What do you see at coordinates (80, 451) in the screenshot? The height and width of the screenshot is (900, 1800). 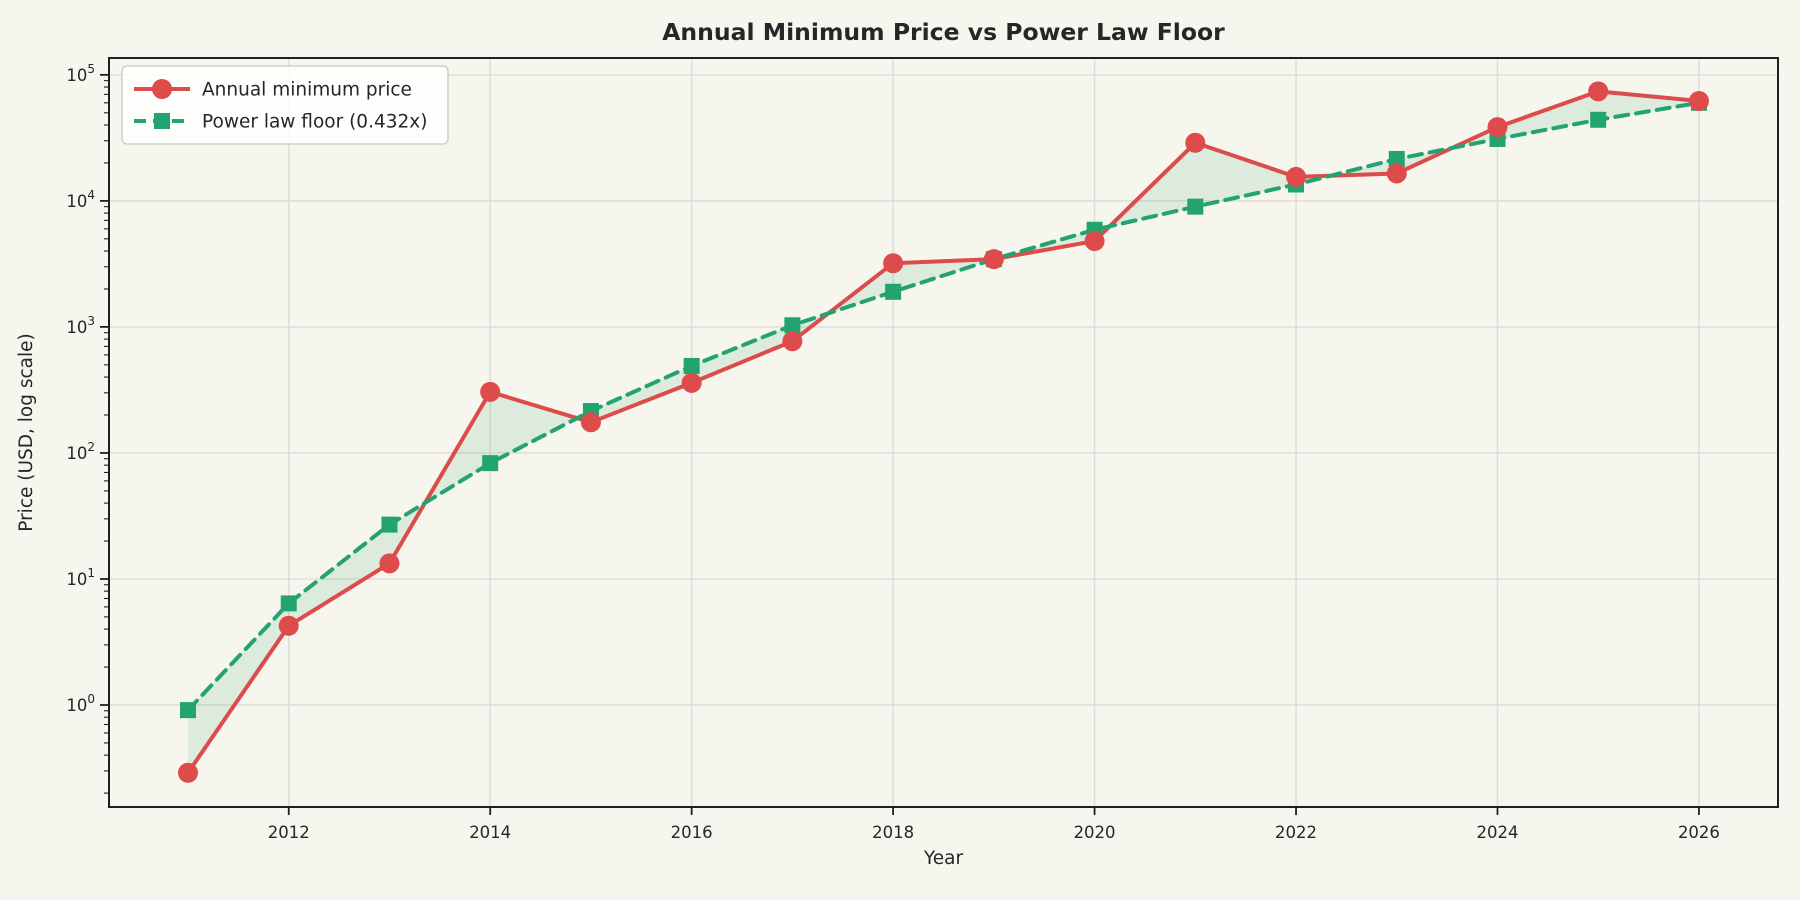 I see `y-tick-label: 10²` at bounding box center [80, 451].